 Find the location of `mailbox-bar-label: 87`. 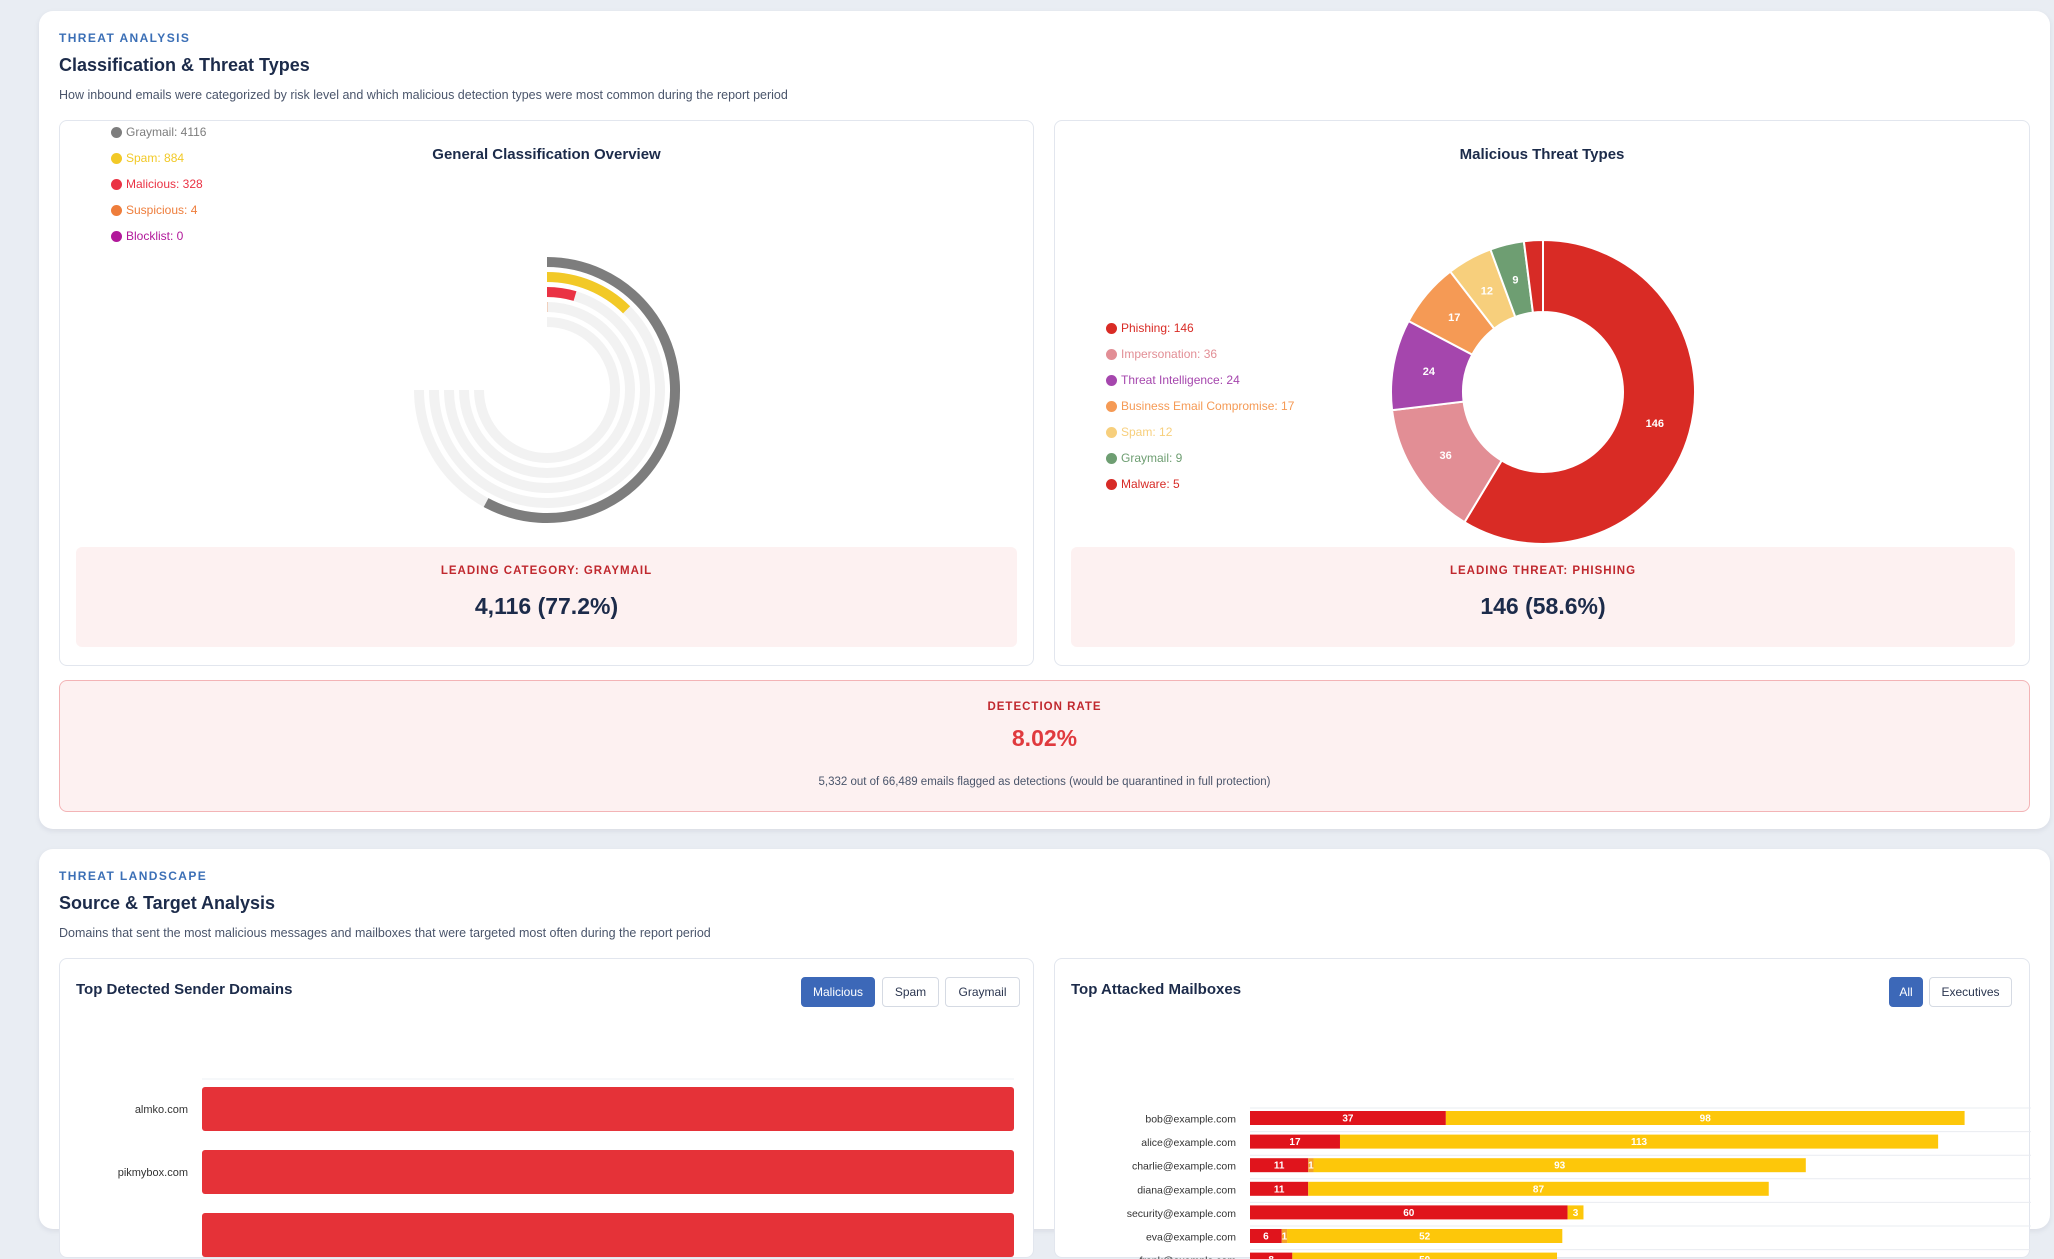

mailbox-bar-label: 87 is located at coordinates (1539, 1189).